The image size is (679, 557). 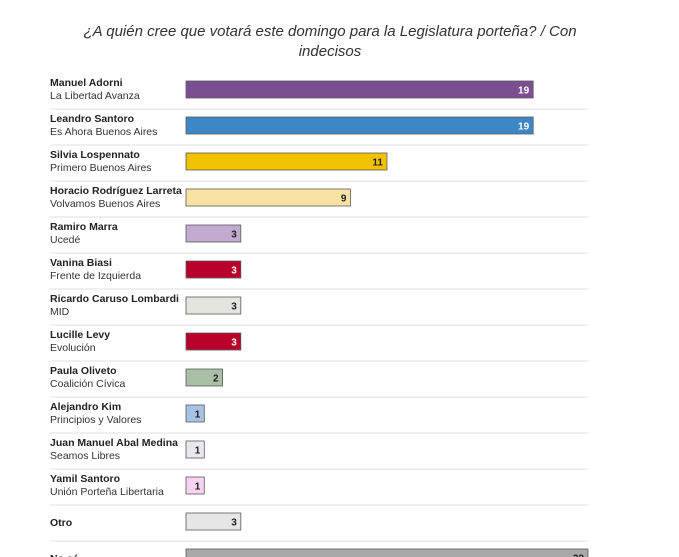 I want to click on party-name: Evolución, so click(x=73, y=348).